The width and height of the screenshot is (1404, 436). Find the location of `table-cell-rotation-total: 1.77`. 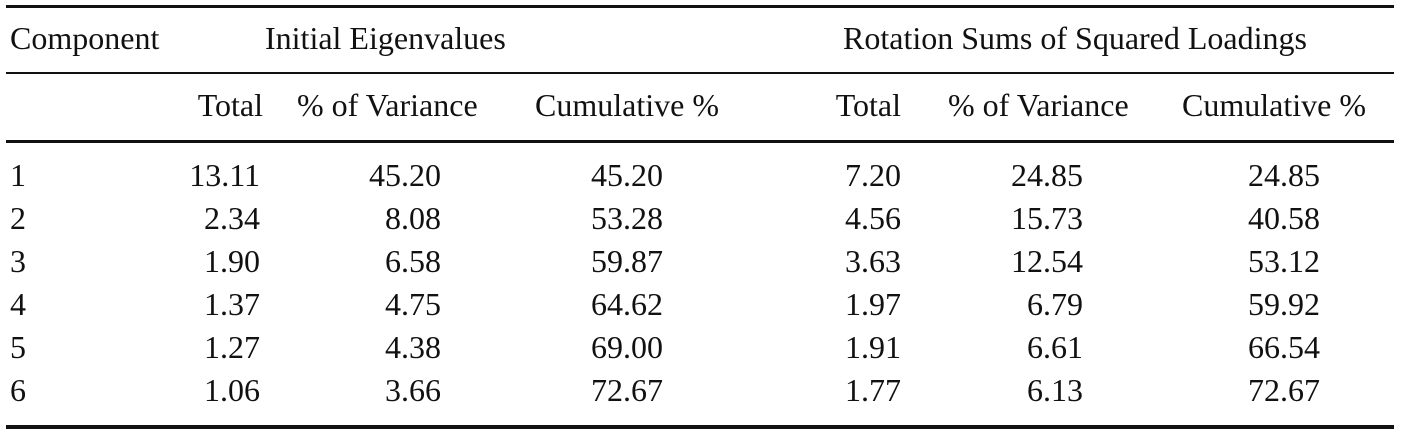

table-cell-rotation-total: 1.77 is located at coordinates (830, 390).